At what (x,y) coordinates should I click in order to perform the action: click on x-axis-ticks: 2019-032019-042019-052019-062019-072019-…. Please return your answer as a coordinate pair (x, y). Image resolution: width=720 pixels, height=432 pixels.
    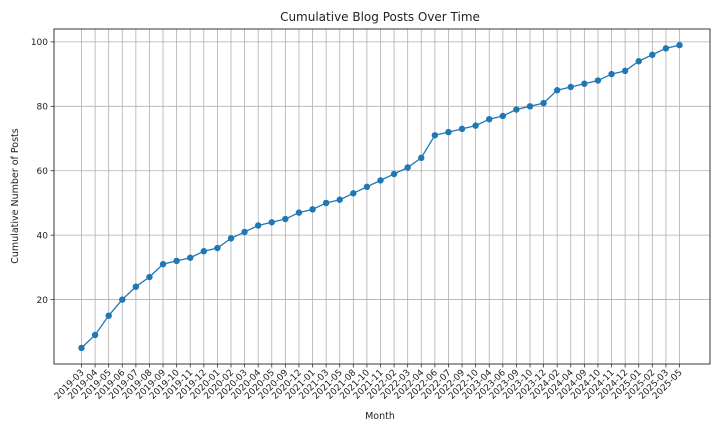
    Looking at the image, I should click on (369, 383).